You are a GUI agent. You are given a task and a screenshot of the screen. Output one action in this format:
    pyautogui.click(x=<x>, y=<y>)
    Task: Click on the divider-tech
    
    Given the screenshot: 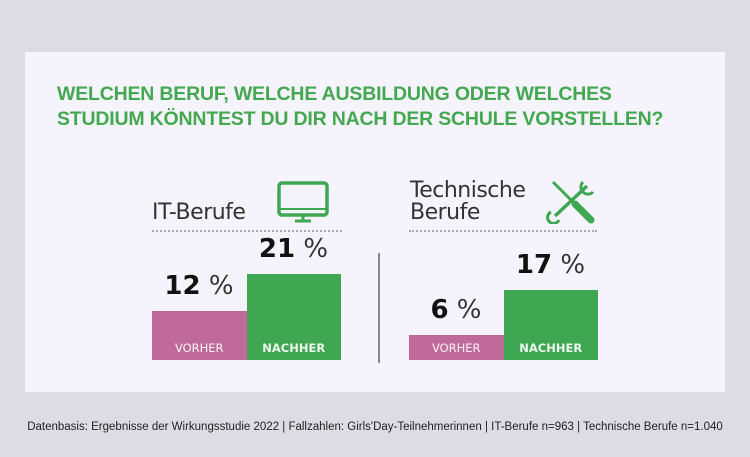 What is the action you would take?
    pyautogui.click(x=503, y=231)
    